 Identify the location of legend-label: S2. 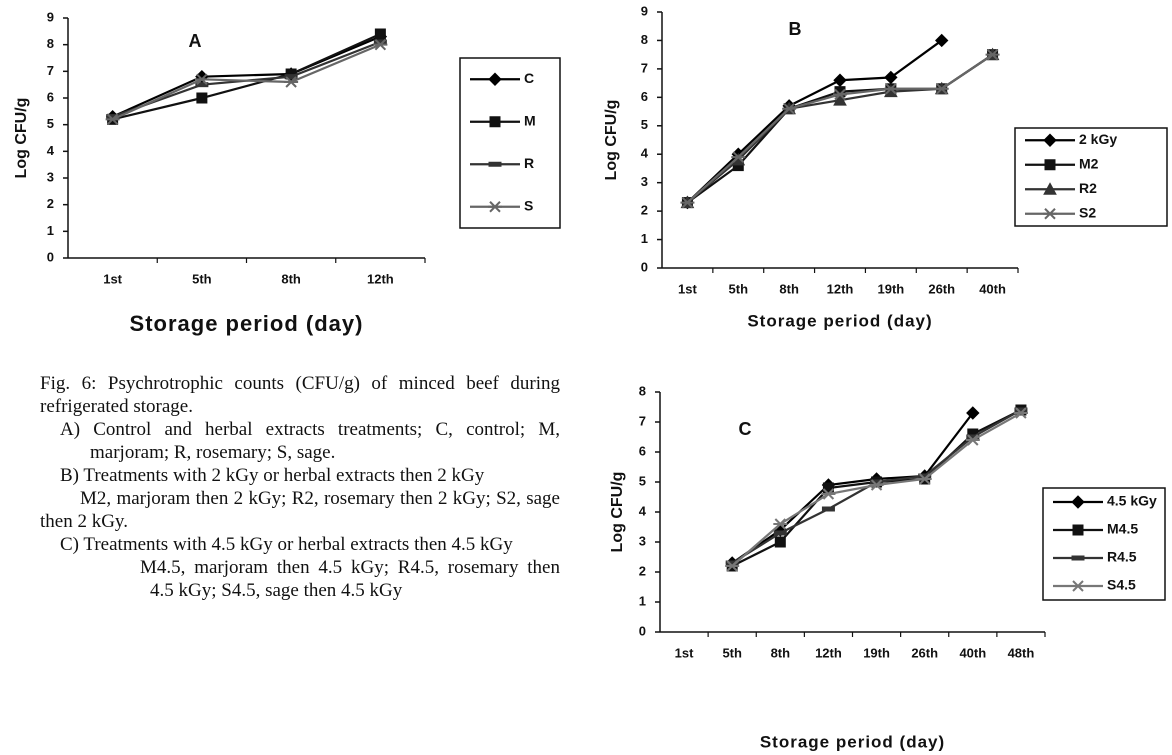
(1087, 212).